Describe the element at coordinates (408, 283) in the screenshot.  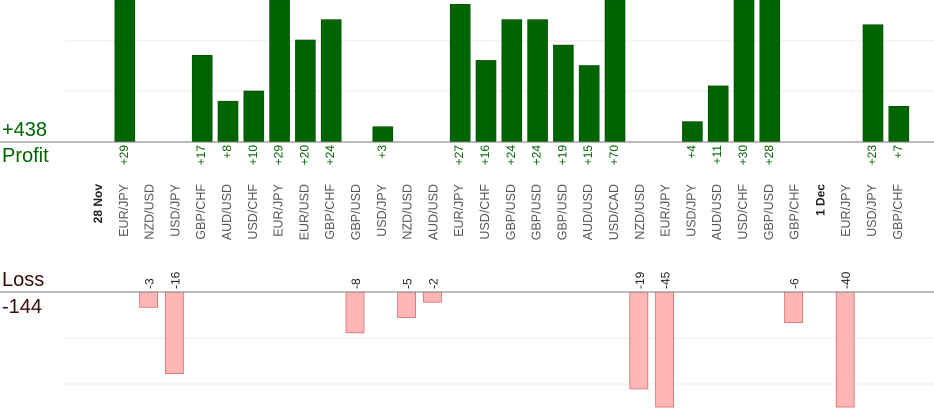
I see `loss-value-label: -5` at that location.